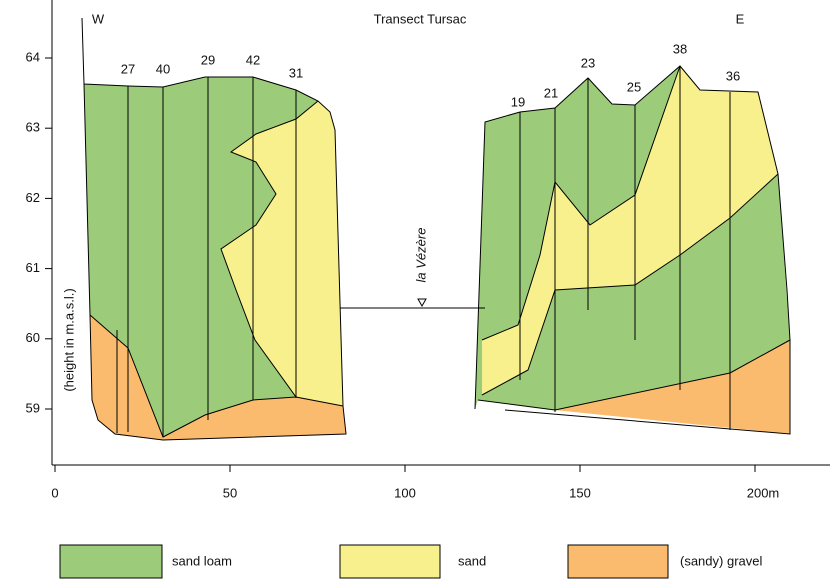  What do you see at coordinates (763, 492) in the screenshot?
I see `x-tick-label: 200m` at bounding box center [763, 492].